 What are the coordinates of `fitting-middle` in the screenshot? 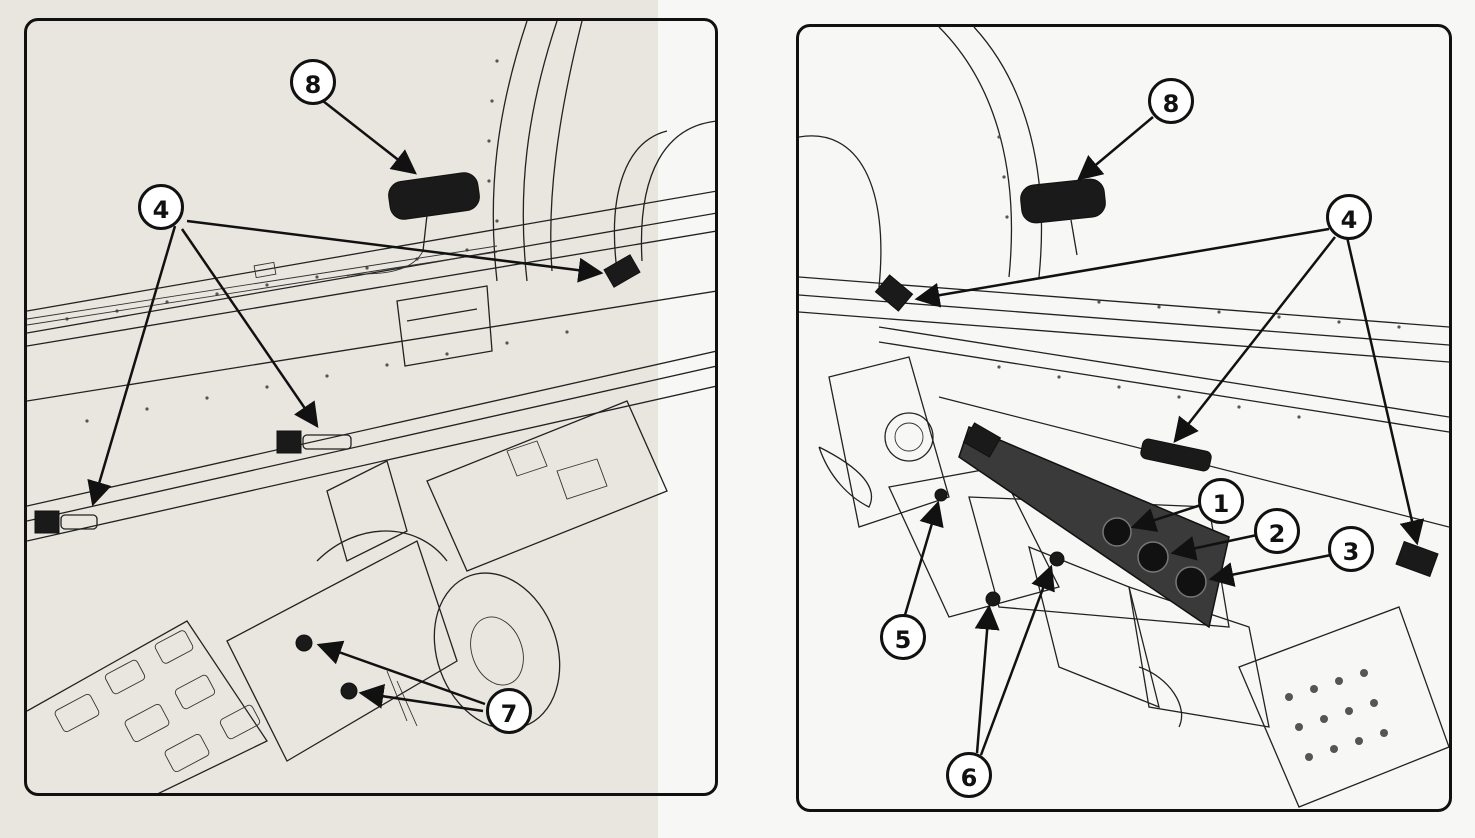 It's located at (314, 442).